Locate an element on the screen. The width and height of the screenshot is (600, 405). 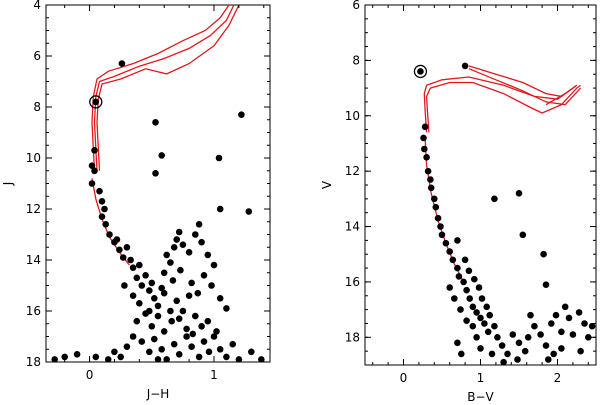
x-tick-label: 0 is located at coordinates (404, 378).